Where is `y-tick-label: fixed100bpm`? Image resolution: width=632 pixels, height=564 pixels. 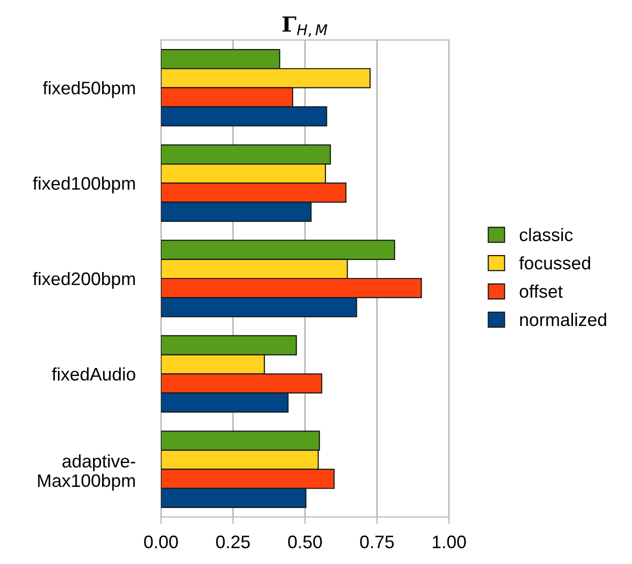 y-tick-label: fixed100bpm is located at coordinates (83, 185).